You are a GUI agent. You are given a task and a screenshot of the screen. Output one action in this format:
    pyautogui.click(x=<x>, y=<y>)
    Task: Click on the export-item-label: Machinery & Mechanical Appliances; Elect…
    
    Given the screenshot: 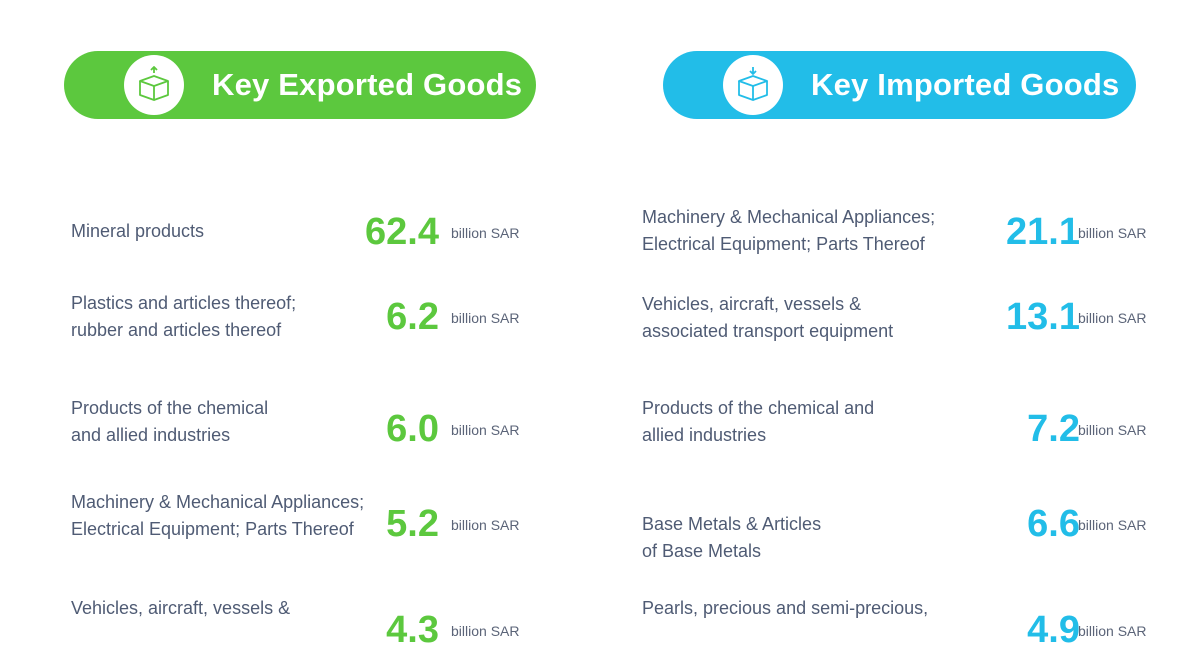 What is the action you would take?
    pyautogui.click(x=218, y=515)
    